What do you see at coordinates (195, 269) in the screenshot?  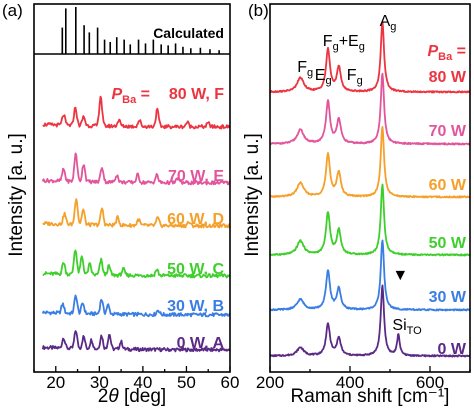 I see `xrd-series-label: 50 W, C` at bounding box center [195, 269].